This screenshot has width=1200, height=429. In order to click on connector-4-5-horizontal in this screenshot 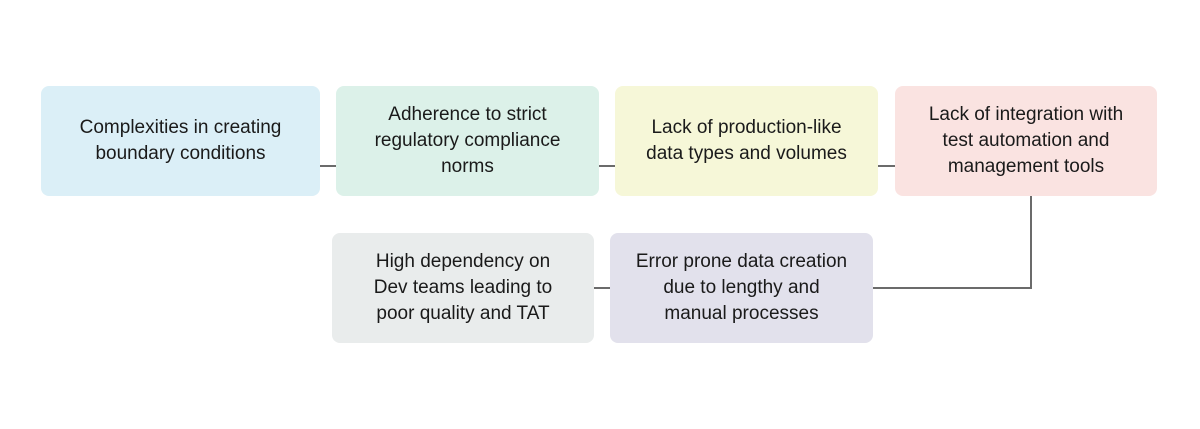, I will do `click(952, 288)`.